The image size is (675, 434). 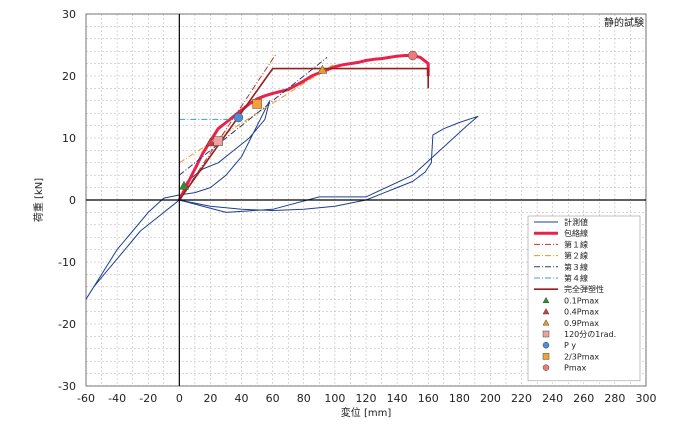 I want to click on x-tick-label: 260, so click(x=583, y=398).